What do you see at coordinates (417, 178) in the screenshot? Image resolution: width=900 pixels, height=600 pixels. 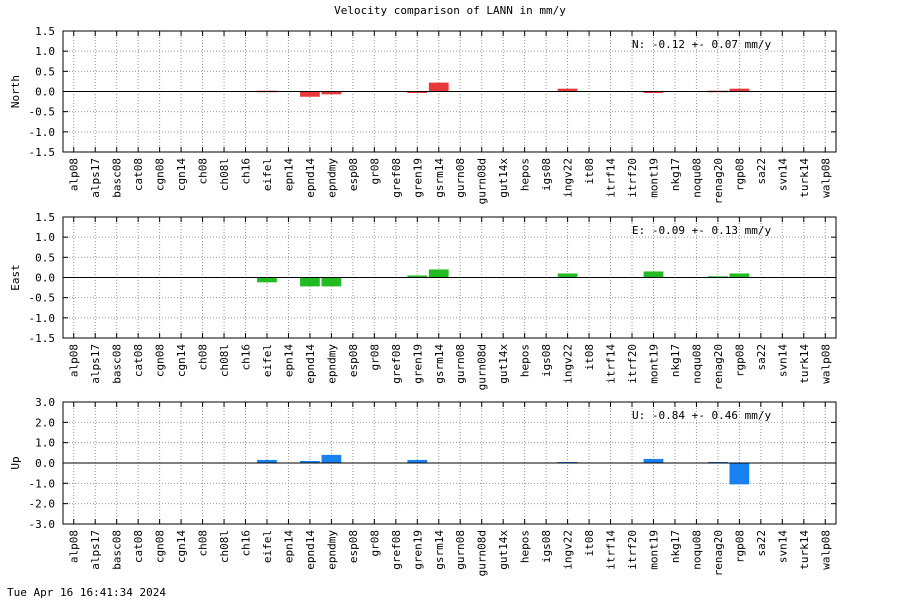 I see `x-tick-label: gren19` at bounding box center [417, 178].